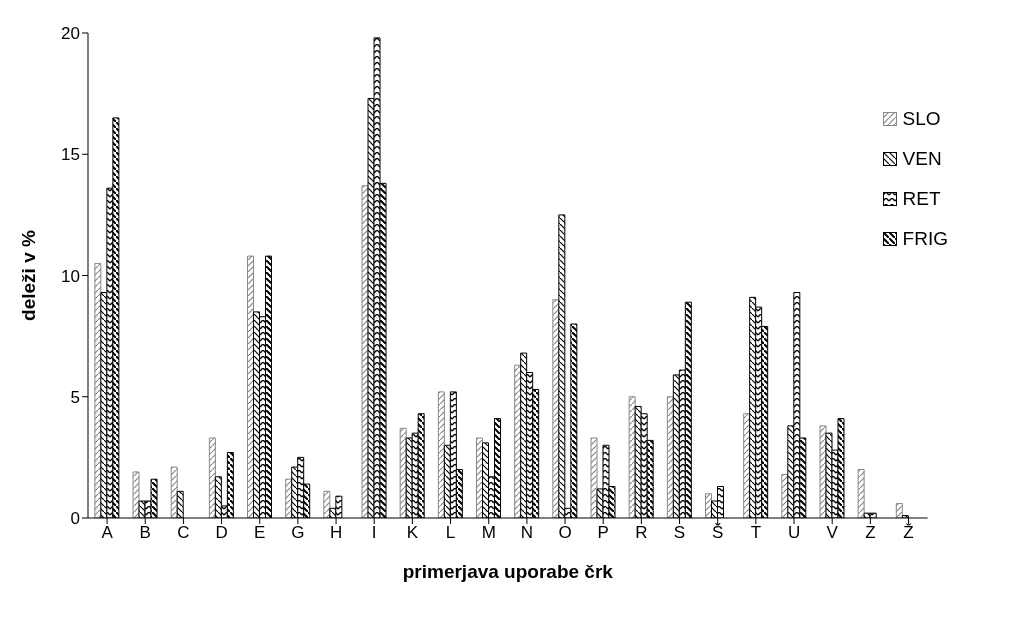 The height and width of the screenshot is (621, 1019). Describe the element at coordinates (756, 533) in the screenshot. I see `x-tick-label: T` at that location.